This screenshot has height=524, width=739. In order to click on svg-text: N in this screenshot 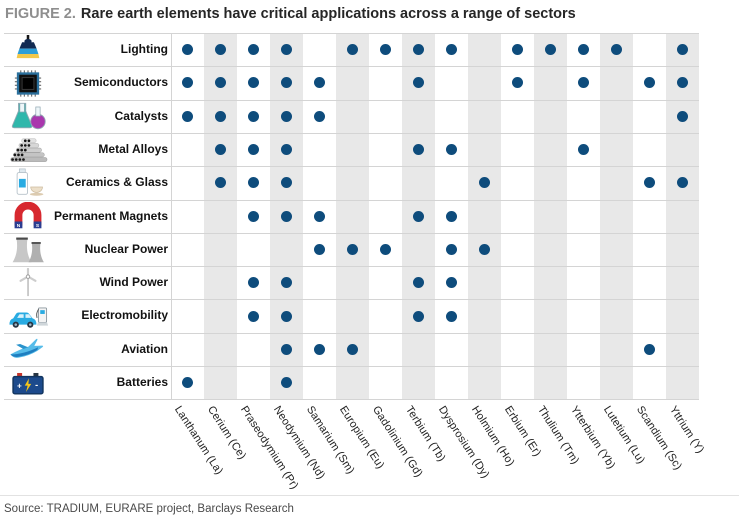, I will do `click(19, 226)`.